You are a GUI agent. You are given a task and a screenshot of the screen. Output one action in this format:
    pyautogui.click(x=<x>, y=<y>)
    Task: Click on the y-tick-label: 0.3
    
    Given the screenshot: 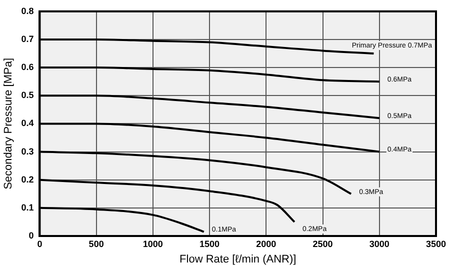 What is the action you would take?
    pyautogui.click(x=27, y=151)
    